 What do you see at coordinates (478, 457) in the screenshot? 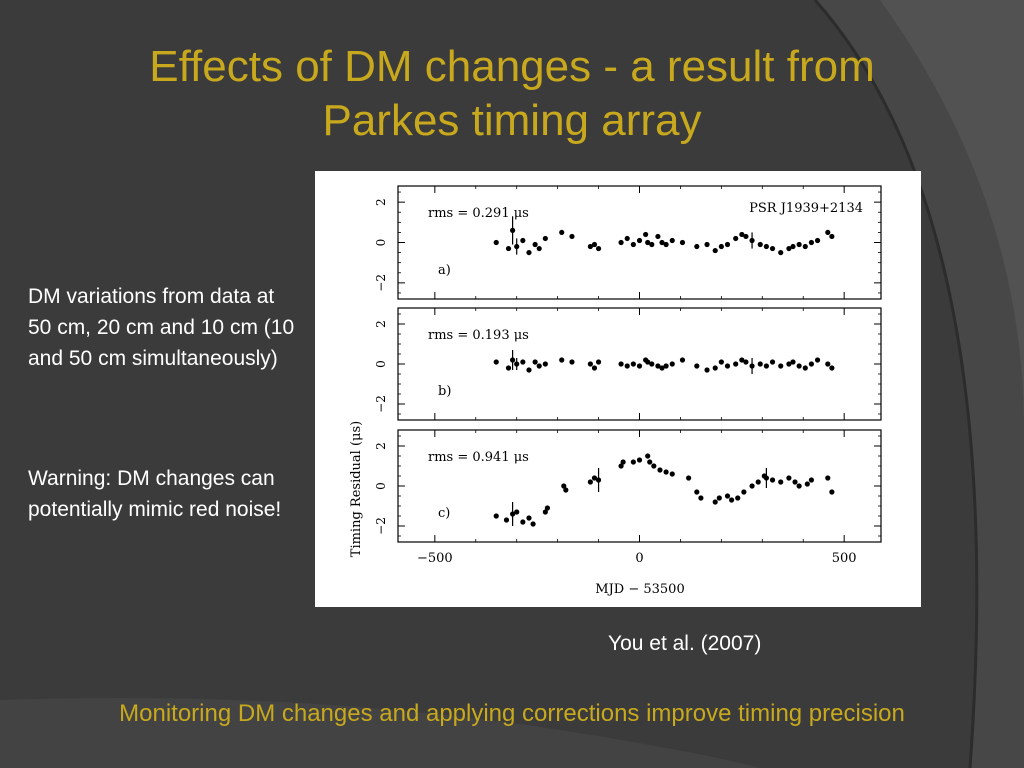
I see `rms-label: rms = 0.941 μs` at bounding box center [478, 457].